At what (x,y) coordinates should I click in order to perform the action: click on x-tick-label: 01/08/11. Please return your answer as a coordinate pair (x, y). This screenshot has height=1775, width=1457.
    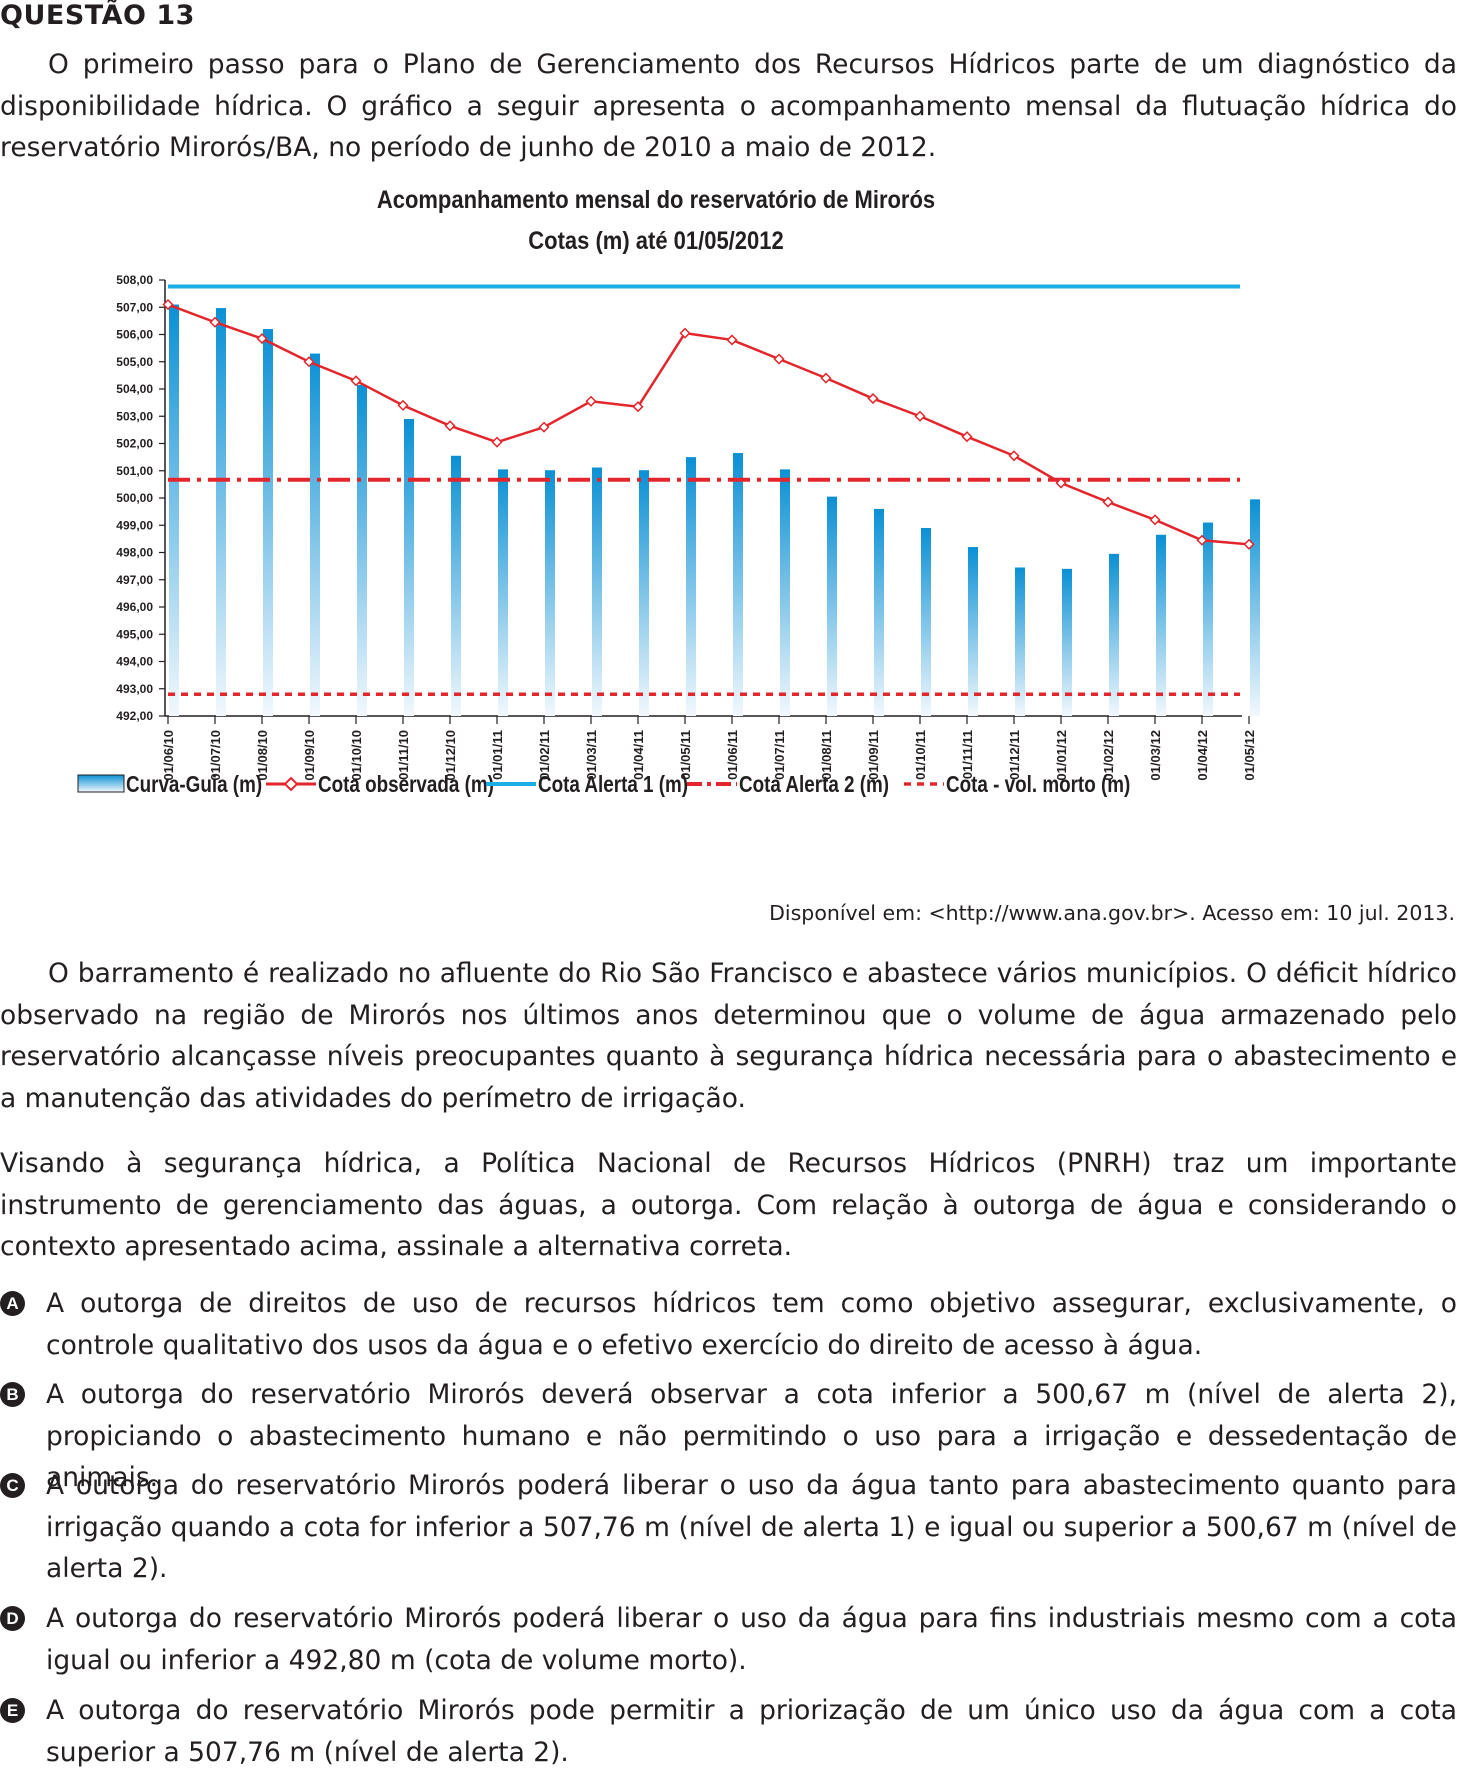
    Looking at the image, I should click on (826, 755).